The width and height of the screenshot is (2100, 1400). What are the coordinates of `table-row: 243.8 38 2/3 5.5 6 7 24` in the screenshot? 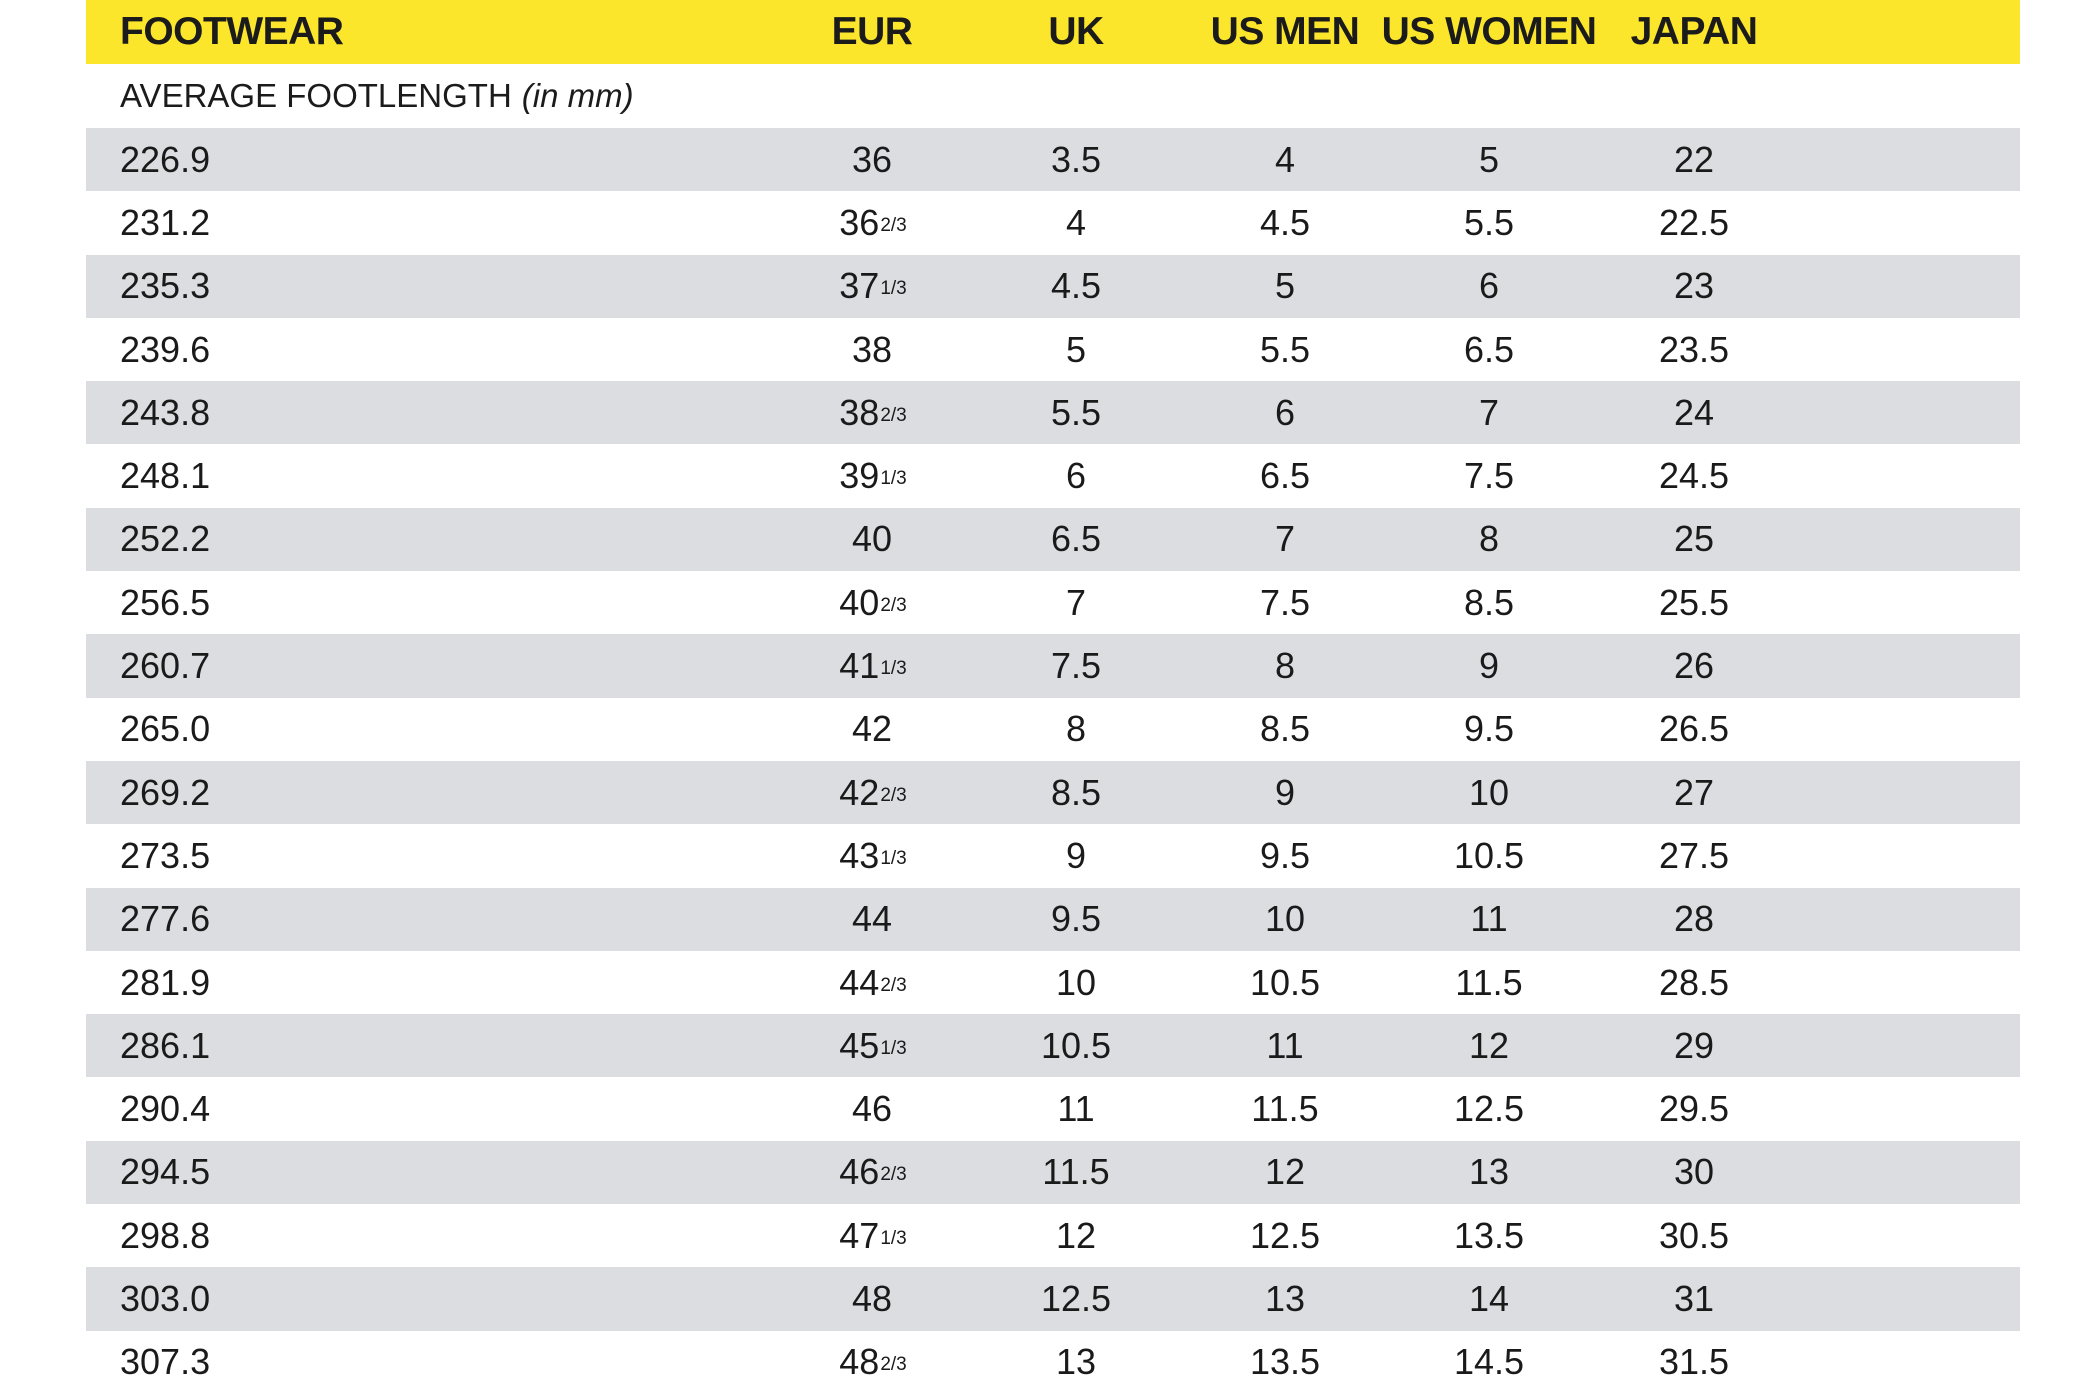 It's located at (1053, 413).